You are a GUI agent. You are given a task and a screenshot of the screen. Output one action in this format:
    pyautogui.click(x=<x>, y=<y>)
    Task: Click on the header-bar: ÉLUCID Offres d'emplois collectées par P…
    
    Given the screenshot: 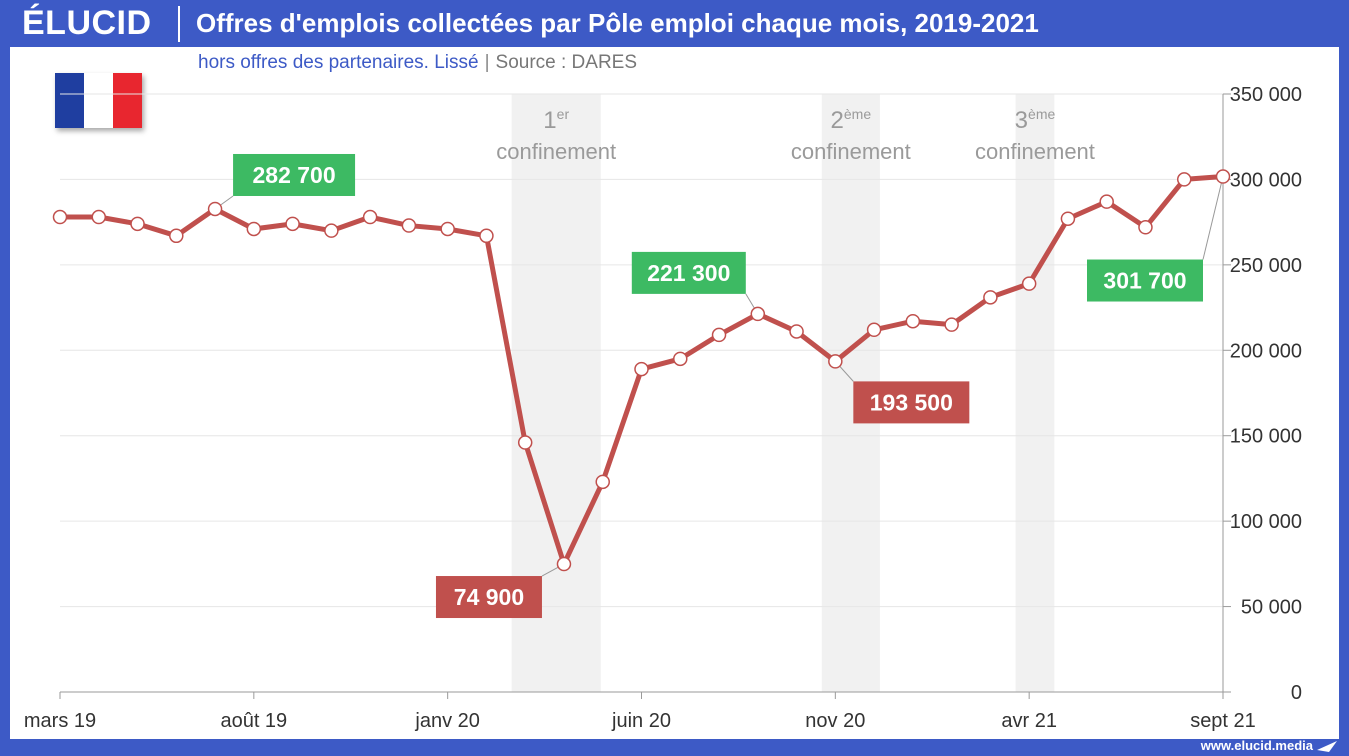 What is the action you would take?
    pyautogui.click(x=674, y=23)
    